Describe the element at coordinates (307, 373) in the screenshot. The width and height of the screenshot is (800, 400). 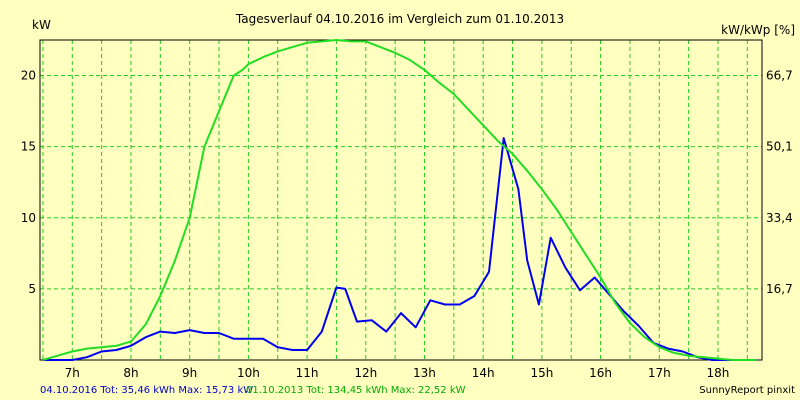
I see `x-tick-label: 11h` at that location.